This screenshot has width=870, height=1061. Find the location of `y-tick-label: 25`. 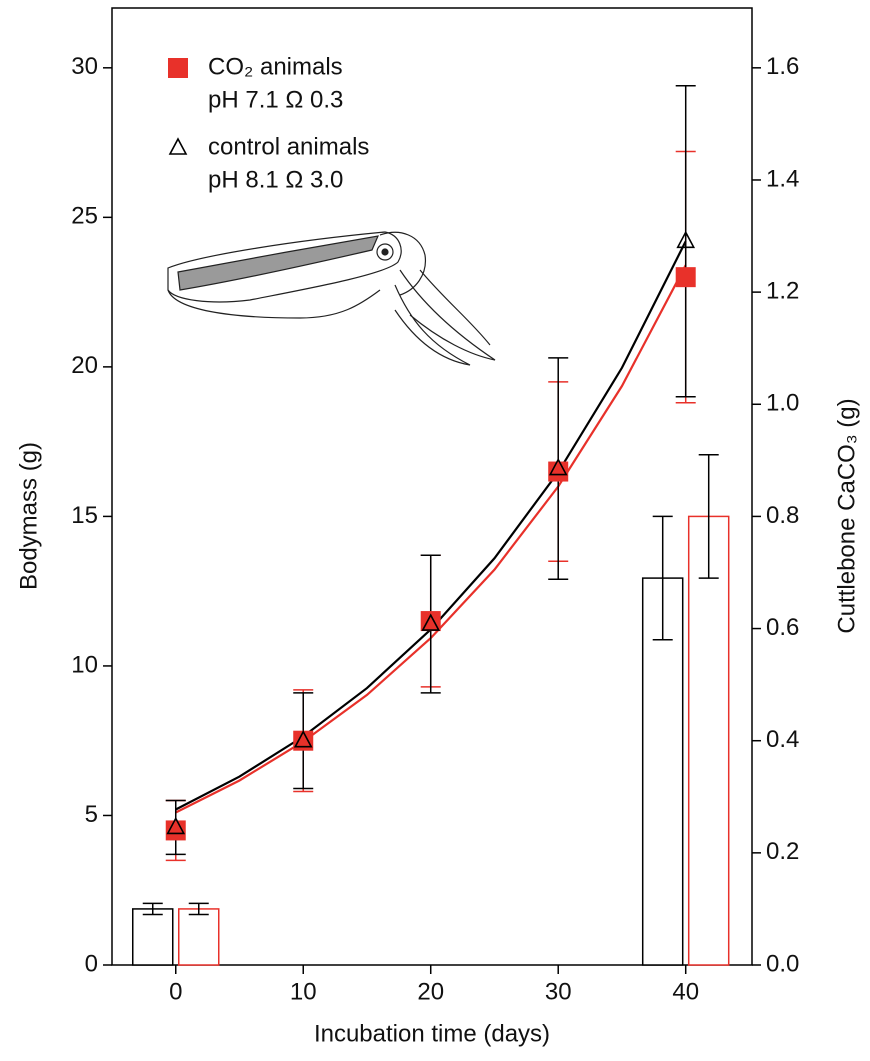

y-tick-label: 25 is located at coordinates (84, 216).